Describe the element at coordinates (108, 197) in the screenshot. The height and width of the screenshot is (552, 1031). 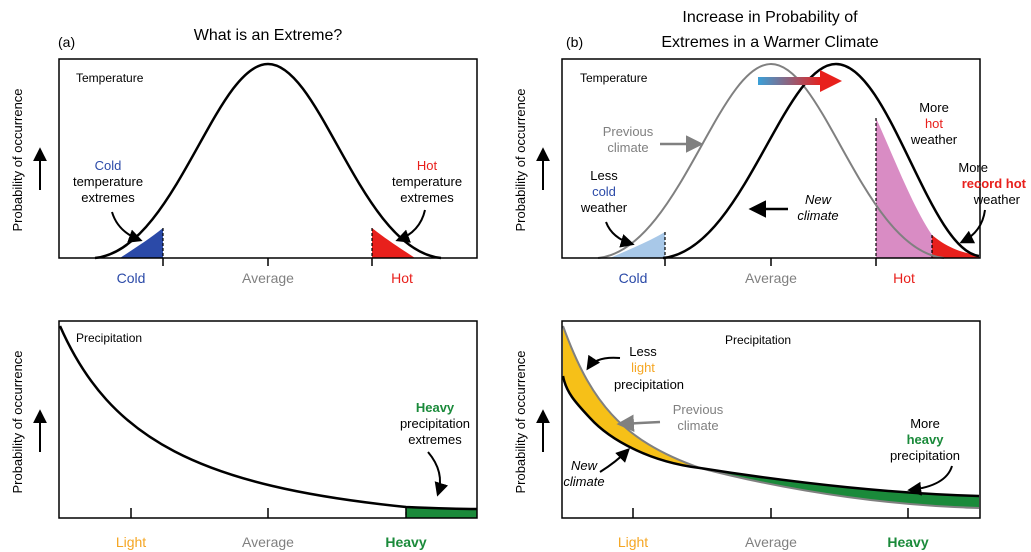
I see `cold-extremes-line3: extremes` at that location.